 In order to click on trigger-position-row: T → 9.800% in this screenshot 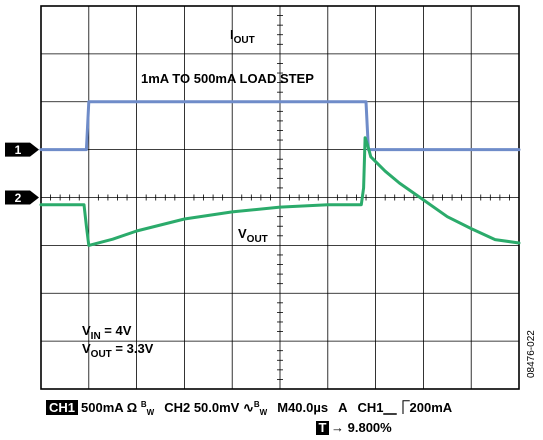, I will do `click(354, 427)`.